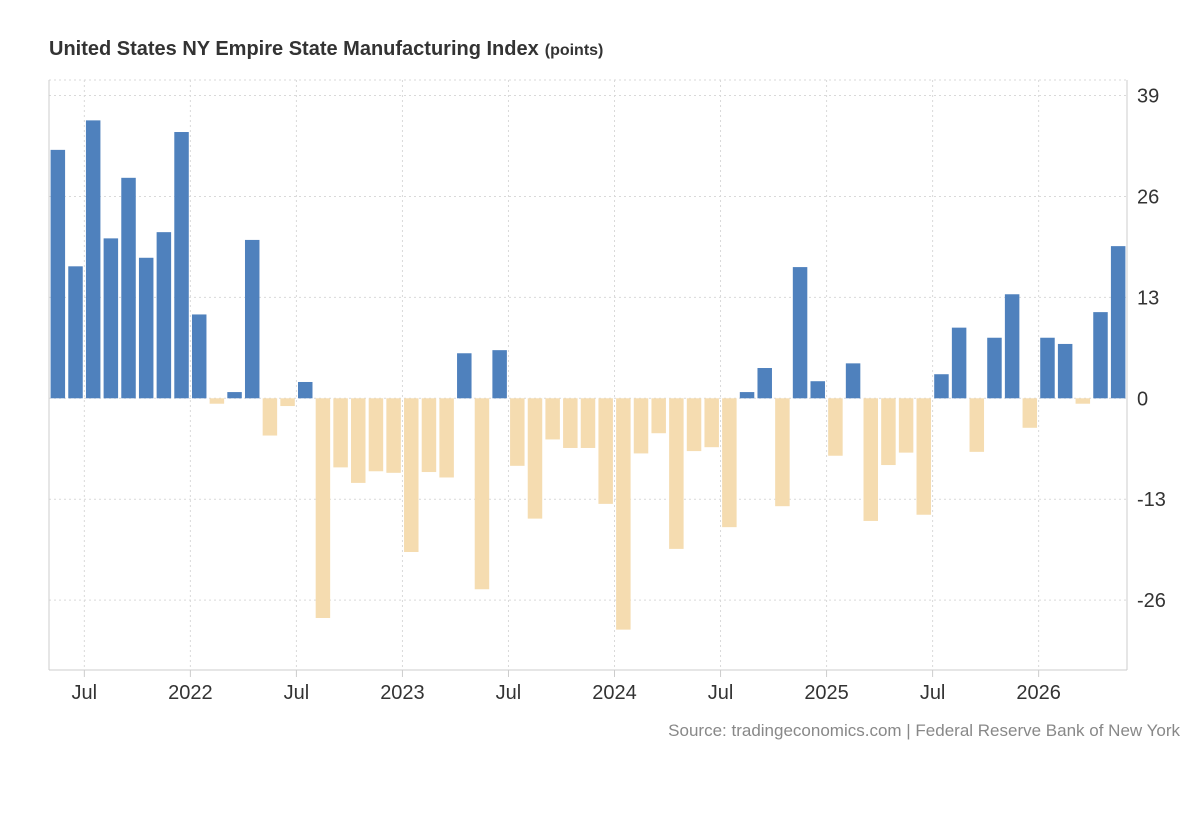 This screenshot has width=1200, height=820. Describe the element at coordinates (1151, 601) in the screenshot. I see `y-tick-label: -26` at that location.